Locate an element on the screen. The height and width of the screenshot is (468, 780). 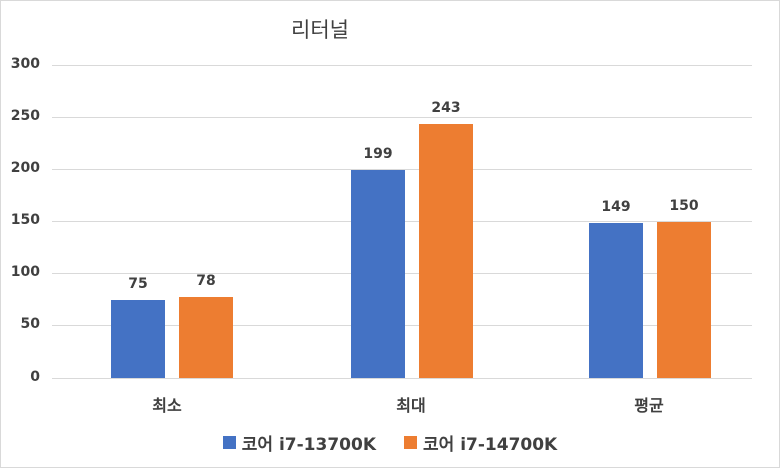
legend-swatch-orange is located at coordinates (410, 442).